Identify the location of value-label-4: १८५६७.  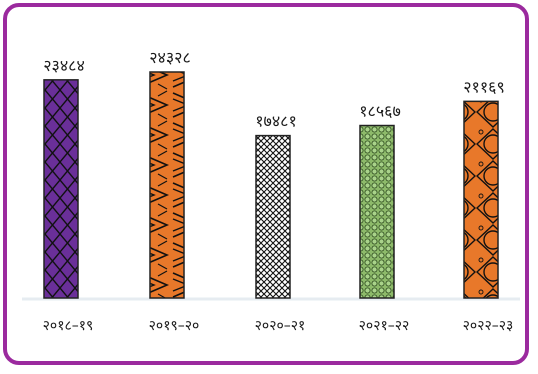
(380, 111).